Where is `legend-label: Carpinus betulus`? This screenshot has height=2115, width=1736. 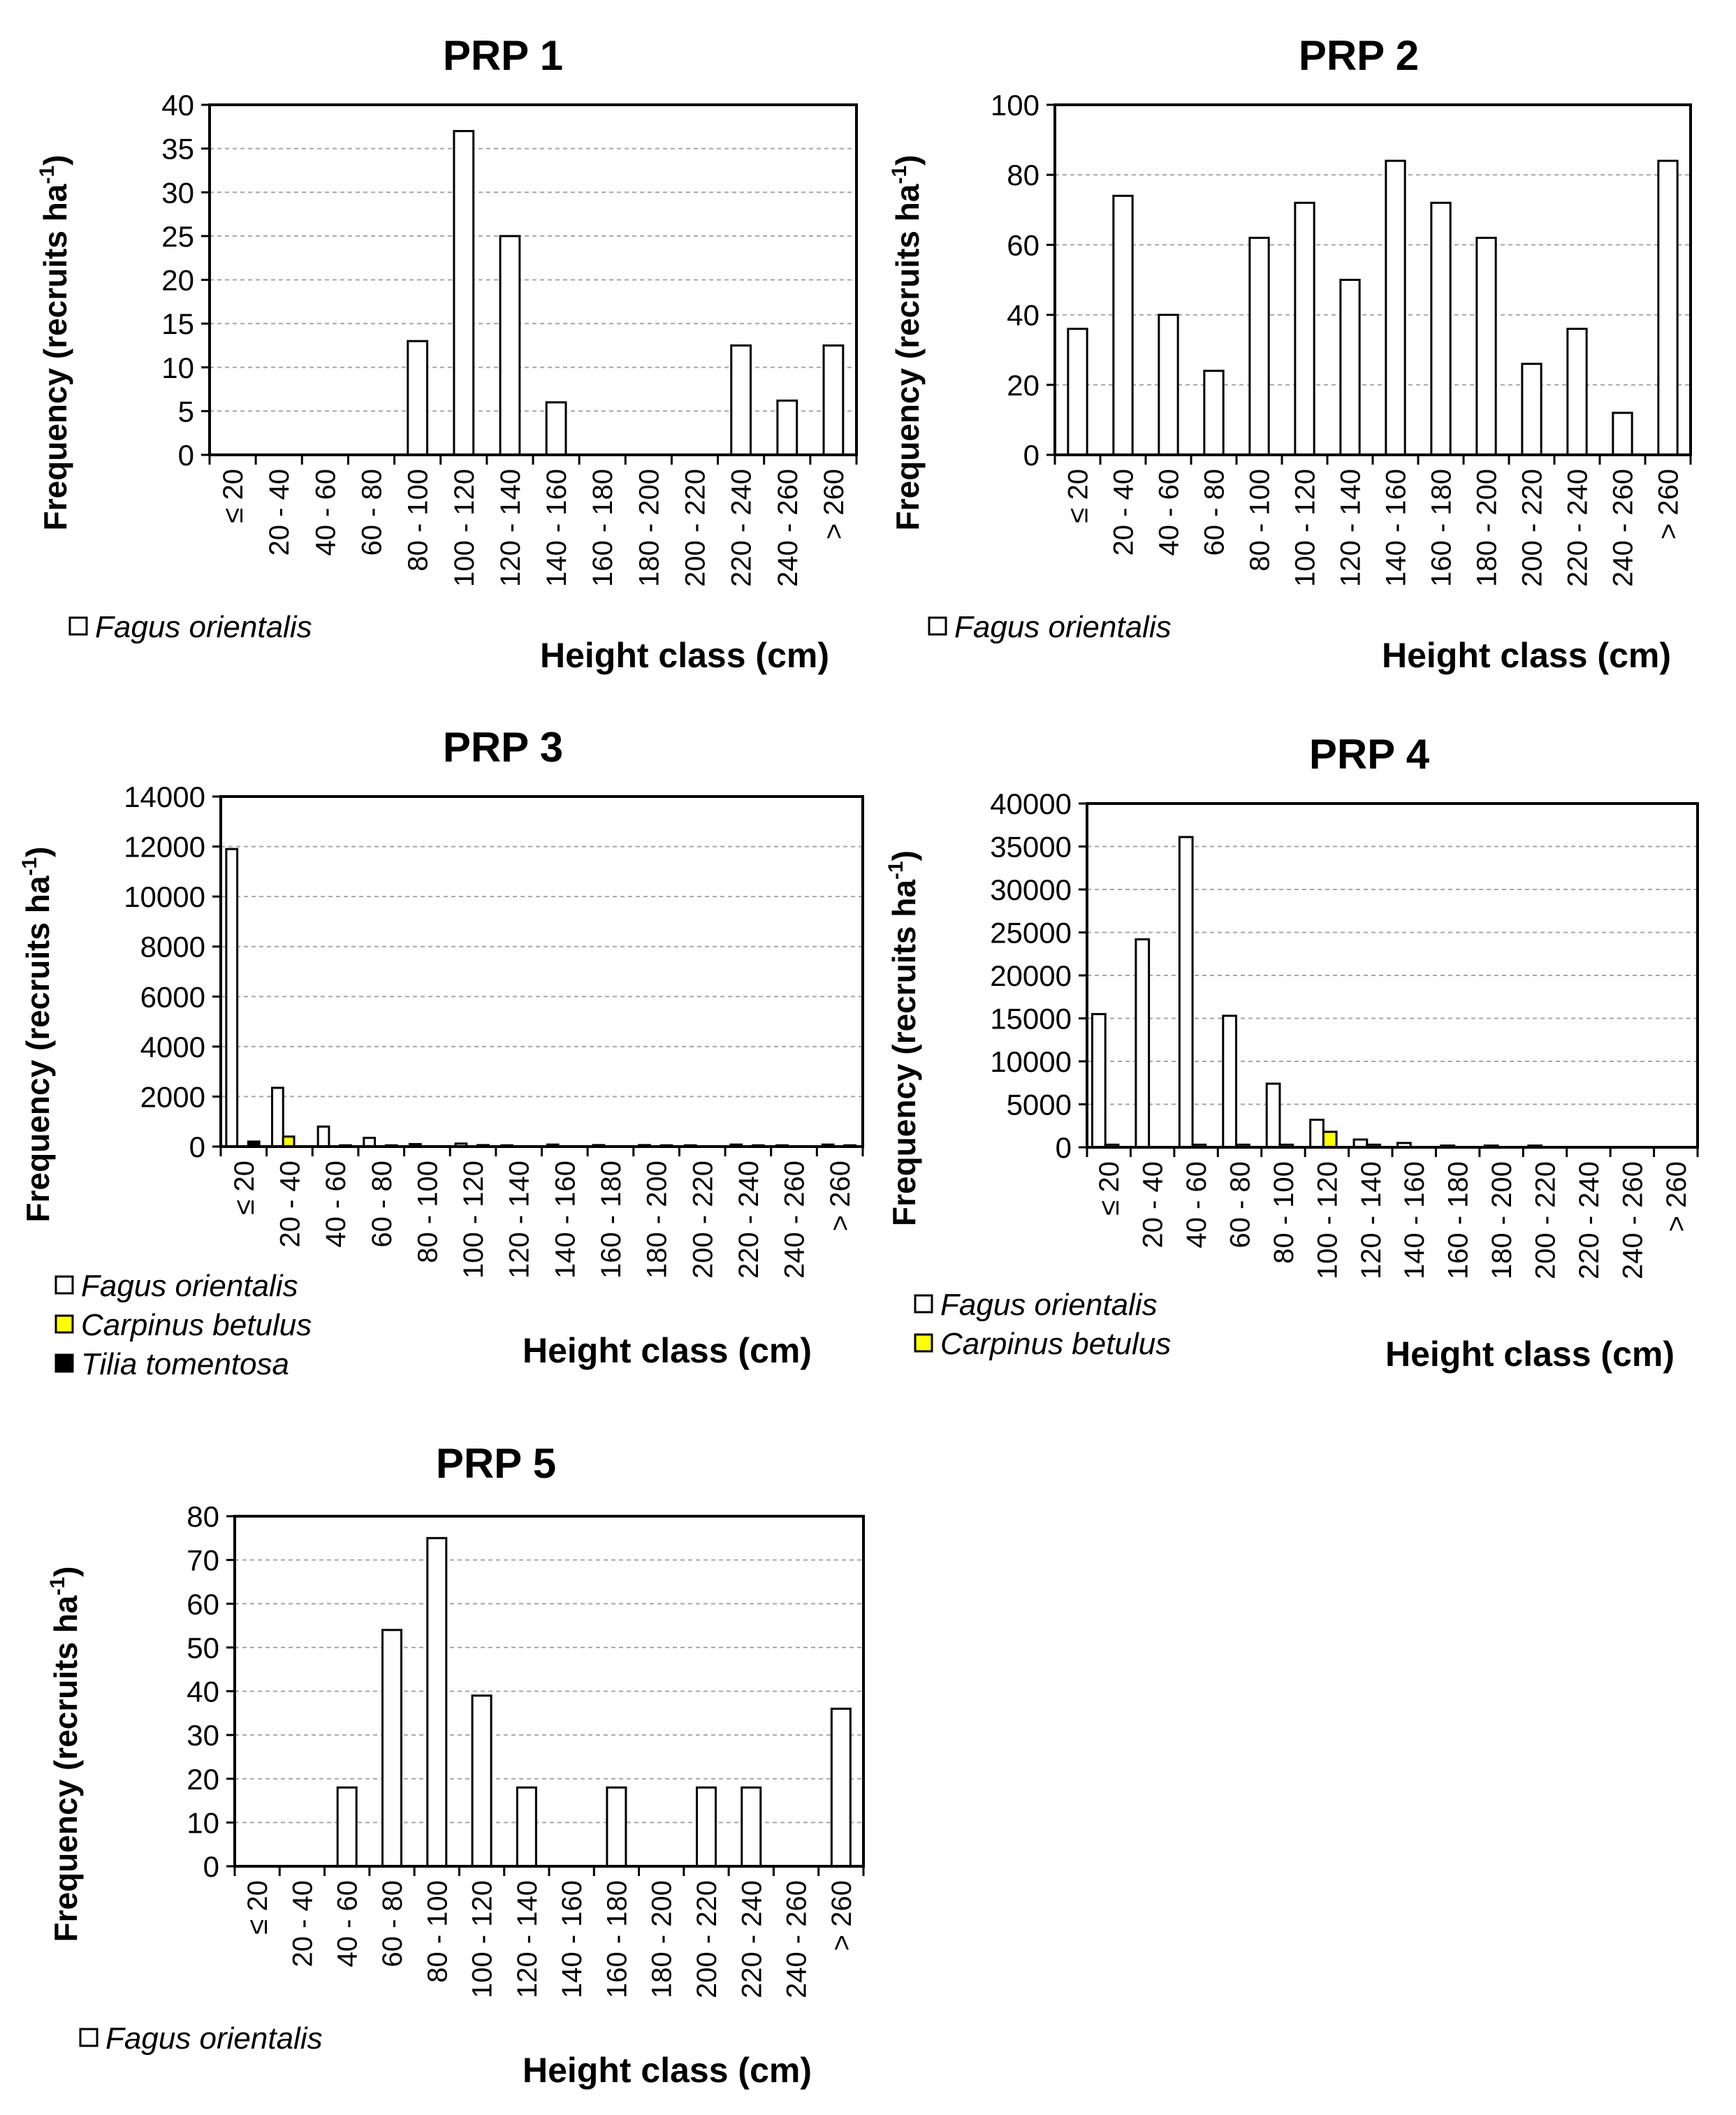 legend-label: Carpinus betulus is located at coordinates (196, 1325).